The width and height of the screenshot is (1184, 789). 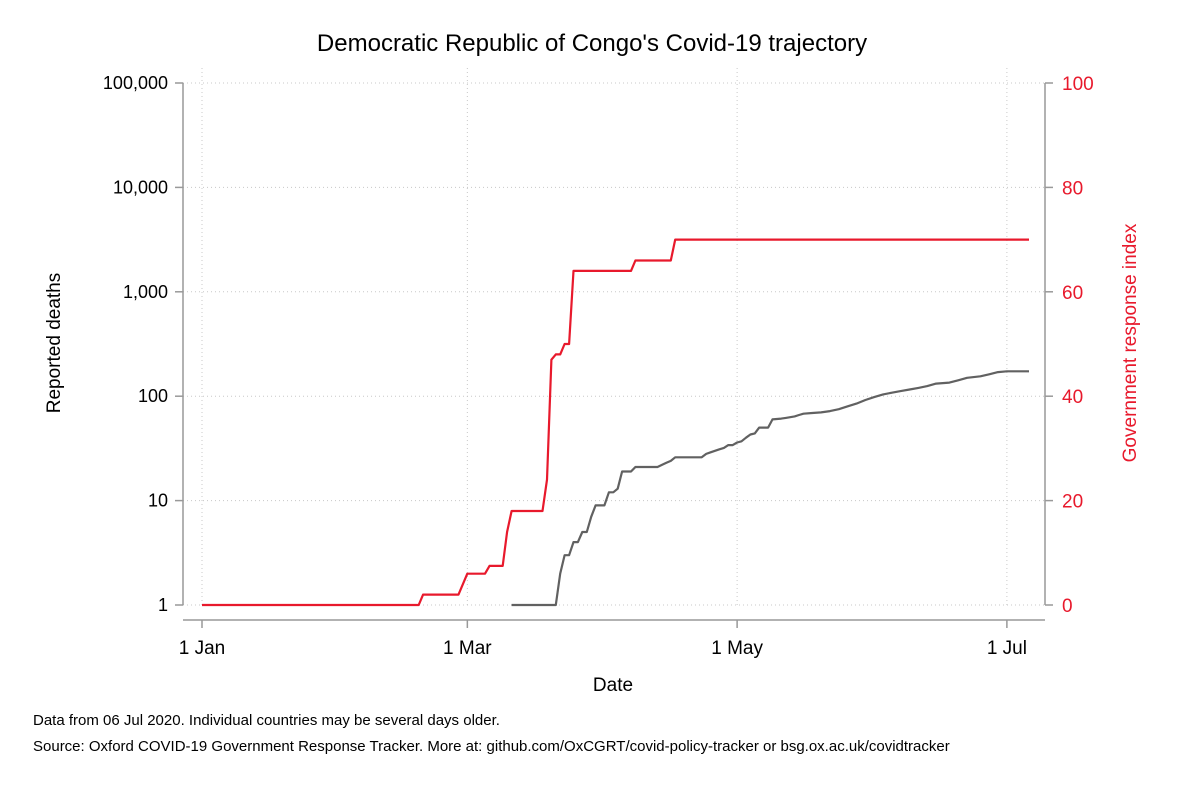 I want to click on y-left-tick-label: 1,000, so click(x=145, y=292).